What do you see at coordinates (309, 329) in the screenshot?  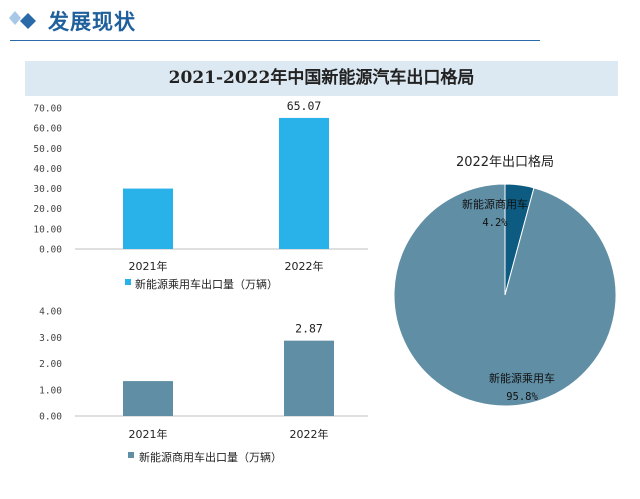 I see `bar-data-label: 2.87` at bounding box center [309, 329].